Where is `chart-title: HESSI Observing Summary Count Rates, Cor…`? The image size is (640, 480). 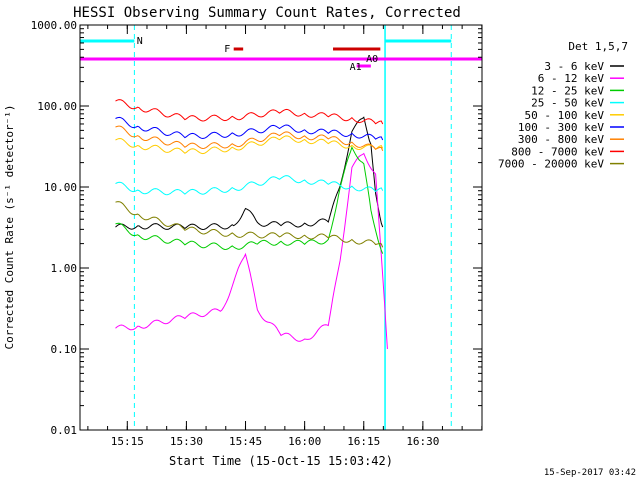
chart-title: HESSI Observing Summary Count Rates, Cor… is located at coordinates (267, 13).